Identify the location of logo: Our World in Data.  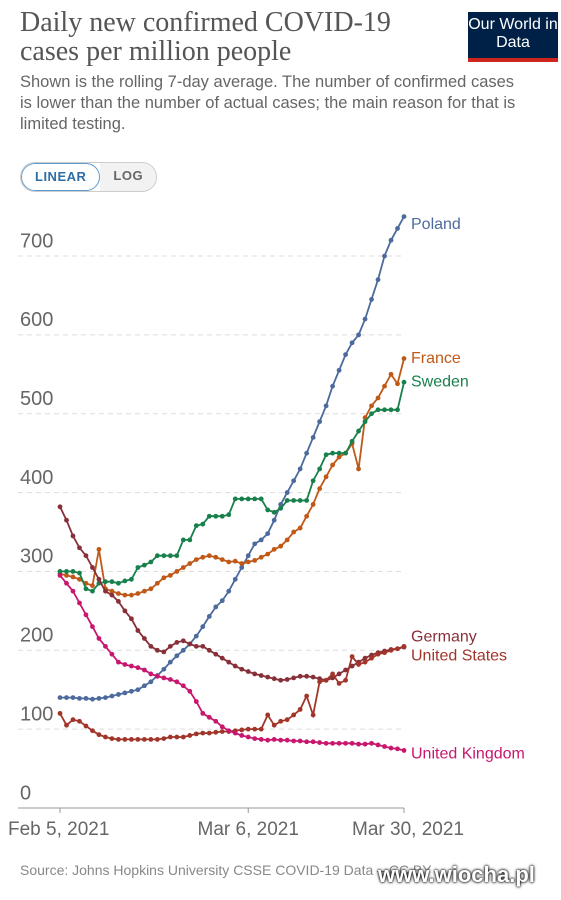
(513, 37).